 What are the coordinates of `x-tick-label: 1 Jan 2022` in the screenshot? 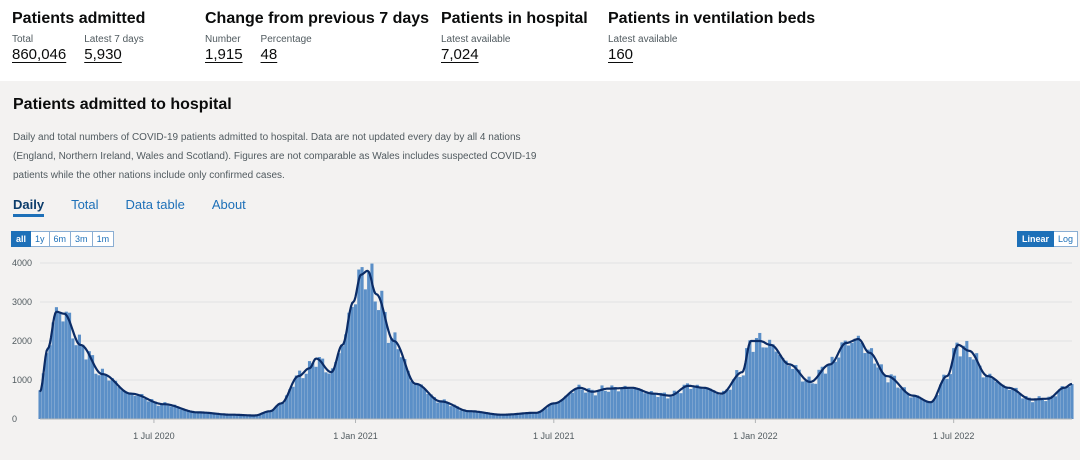 It's located at (755, 436).